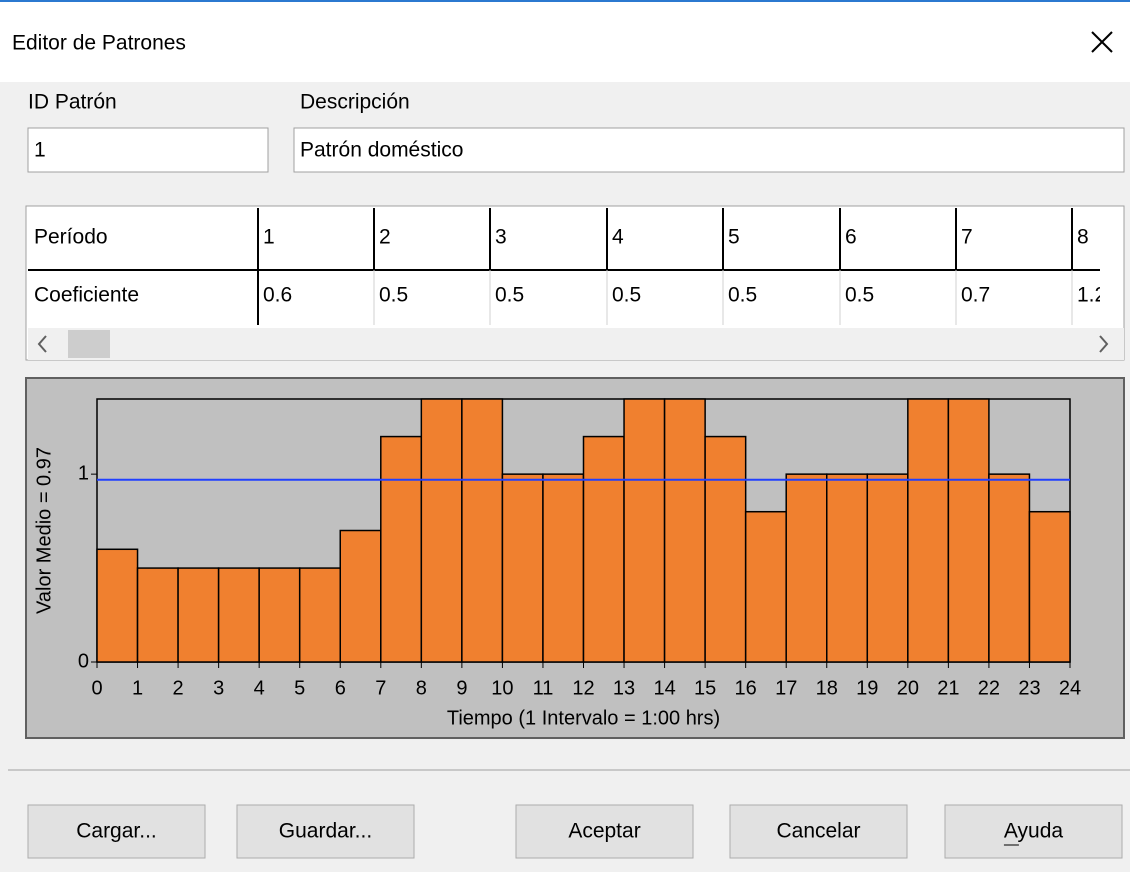 The width and height of the screenshot is (1130, 872). What do you see at coordinates (975, 295) in the screenshot?
I see `coefficient: 0.7` at bounding box center [975, 295].